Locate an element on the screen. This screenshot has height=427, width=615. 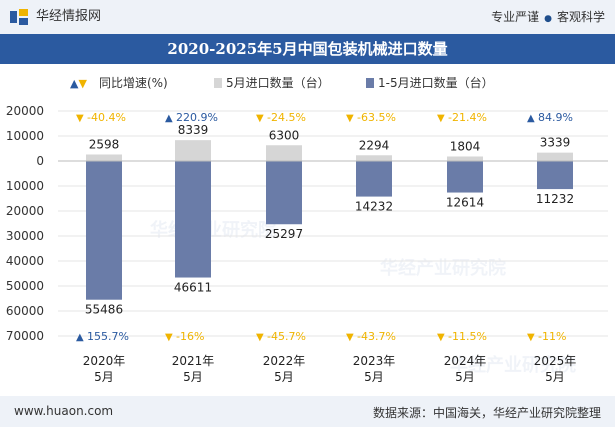
x-tick-label-year: 2023年 is located at coordinates (374, 361).